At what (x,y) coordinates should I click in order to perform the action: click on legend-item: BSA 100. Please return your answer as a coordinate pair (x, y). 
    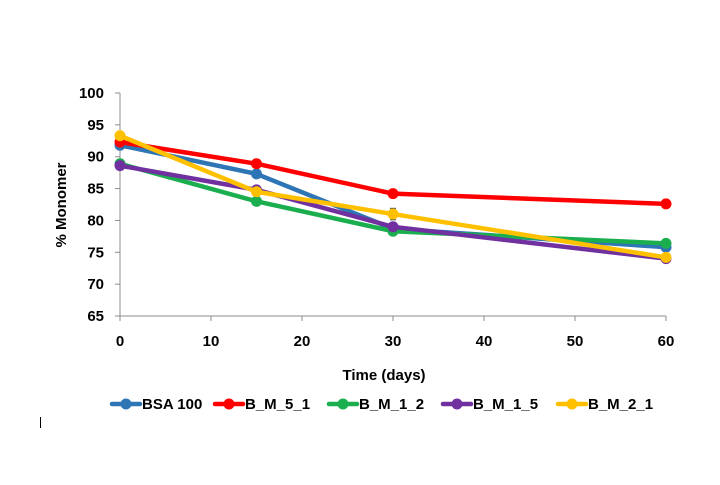
    Looking at the image, I should click on (155, 404).